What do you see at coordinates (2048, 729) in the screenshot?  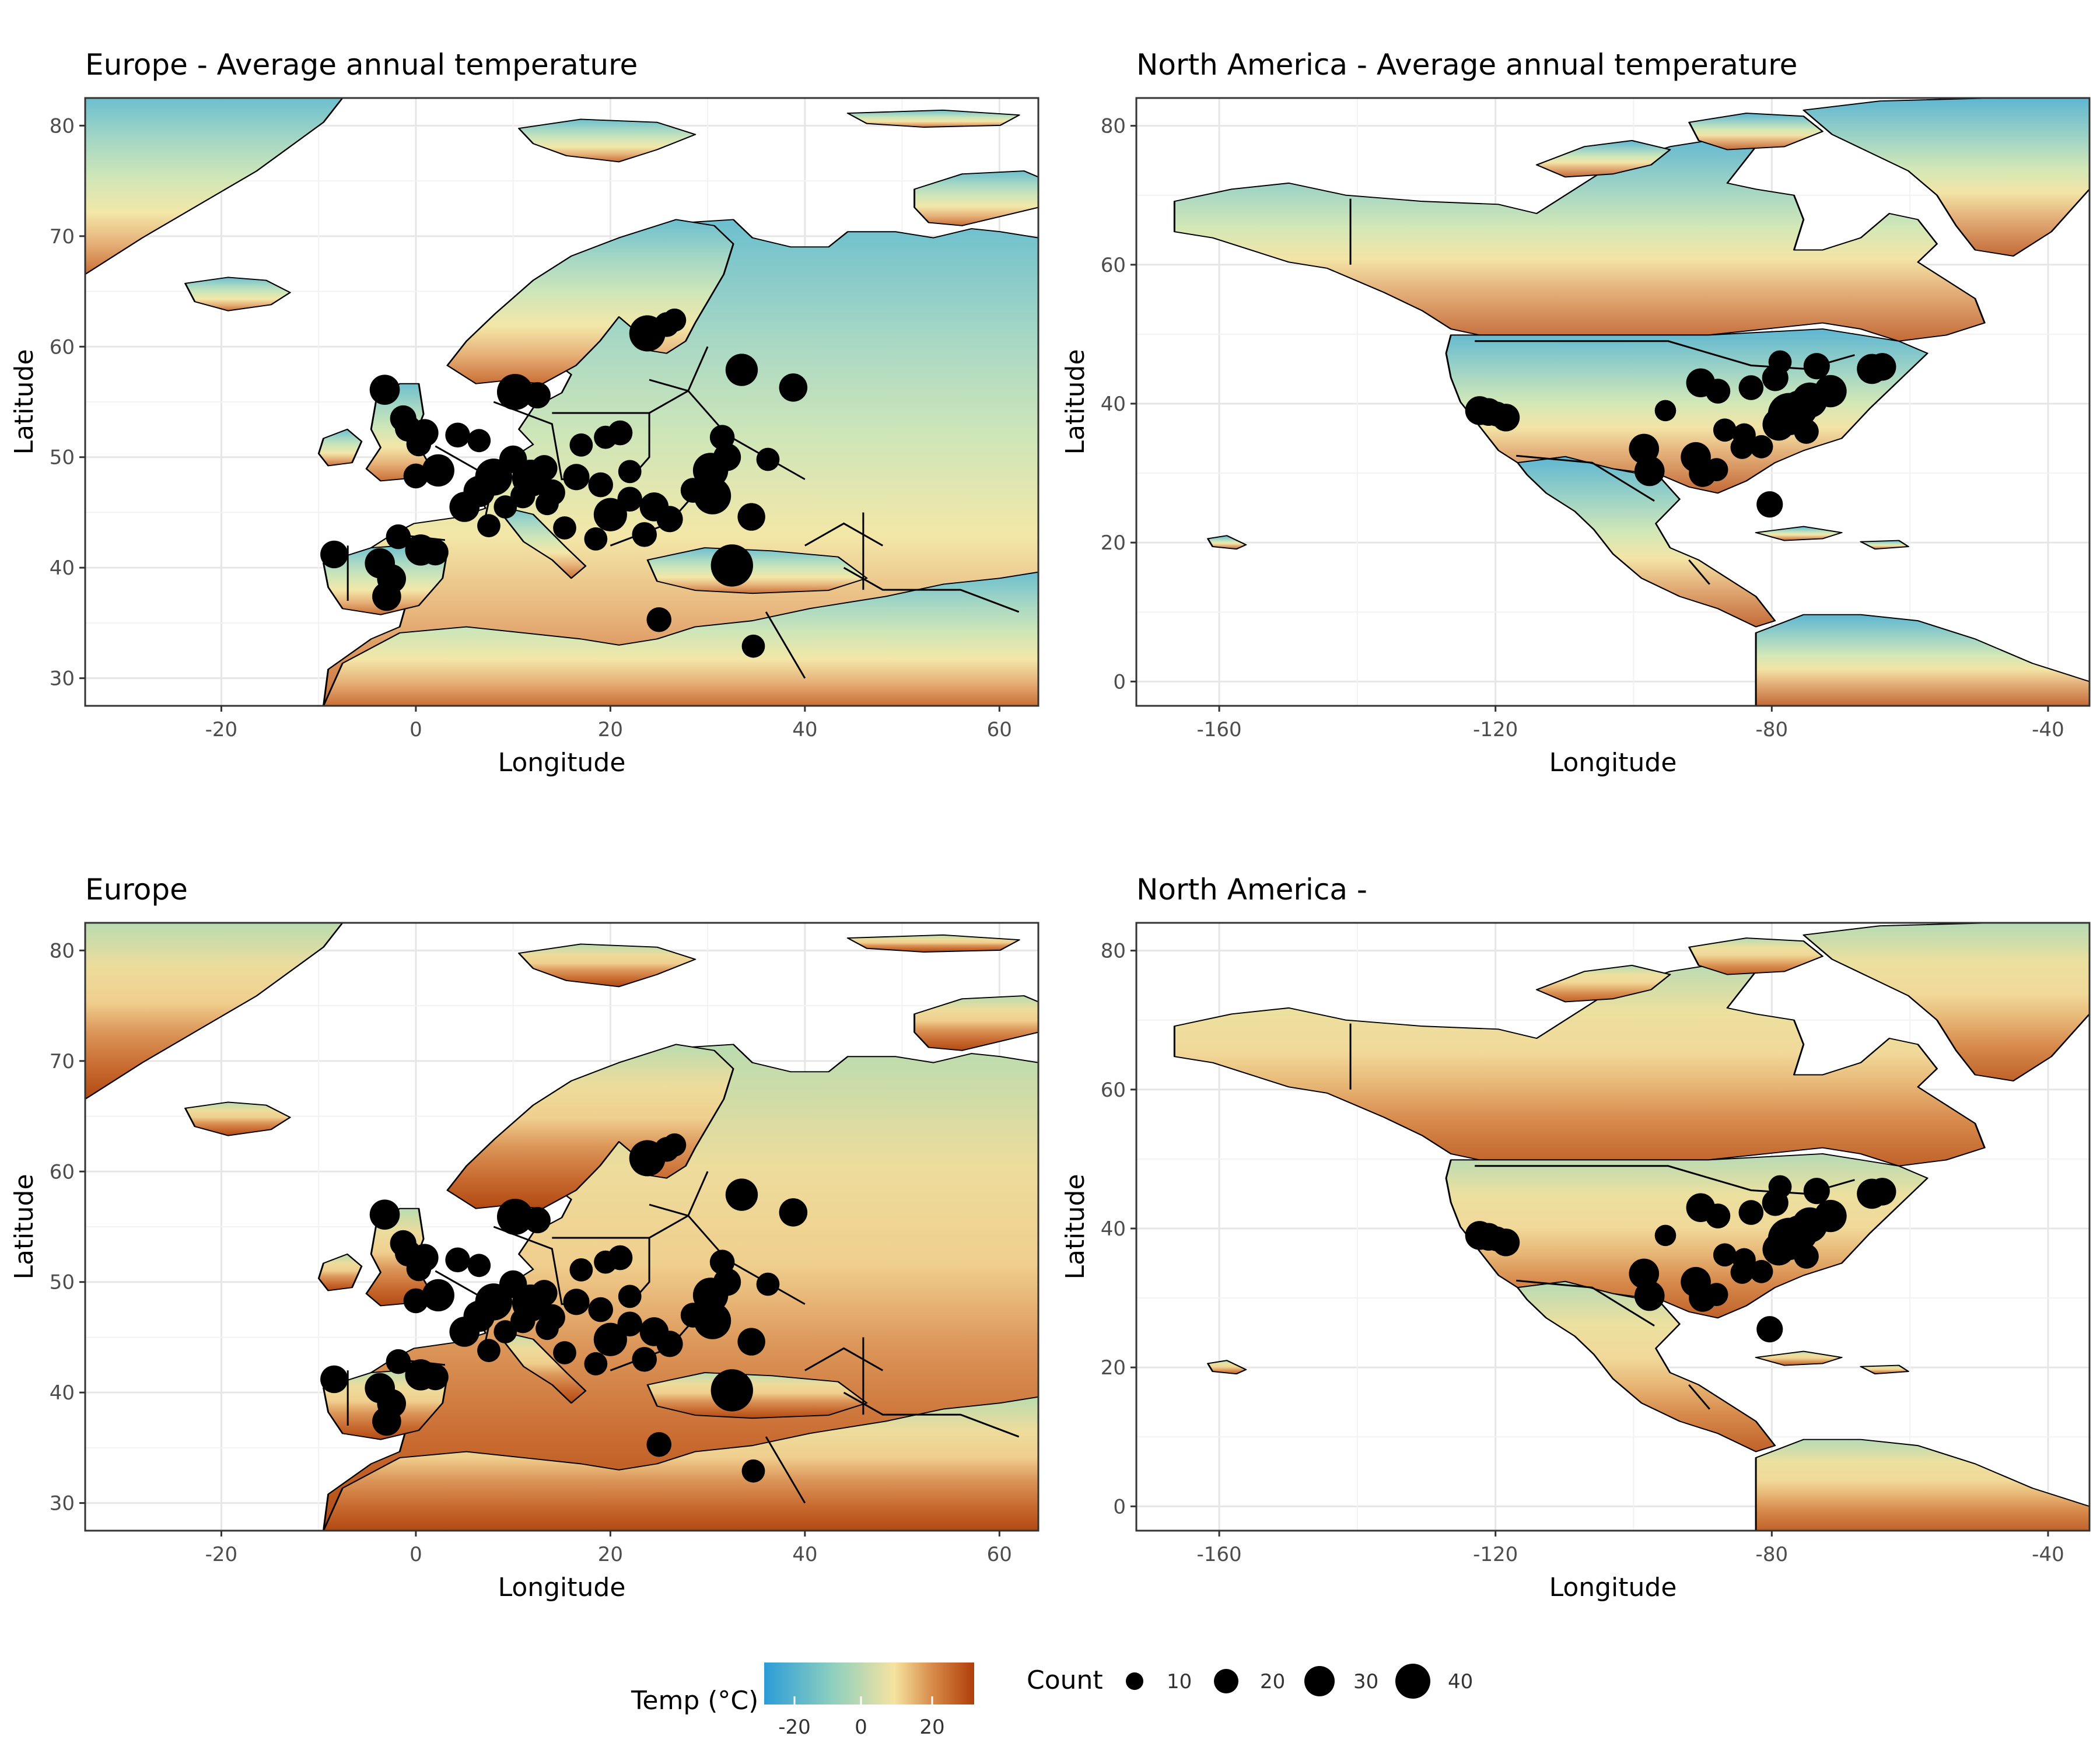 I see `x-tick-label: -40` at bounding box center [2048, 729].